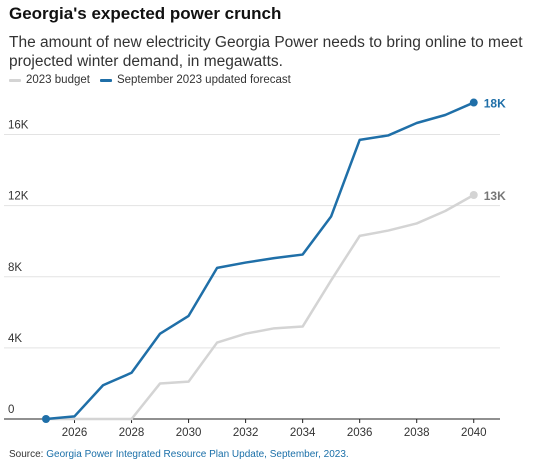 The height and width of the screenshot is (468, 555). What do you see at coordinates (15, 268) in the screenshot?
I see `y-tick-label: 8K` at bounding box center [15, 268].